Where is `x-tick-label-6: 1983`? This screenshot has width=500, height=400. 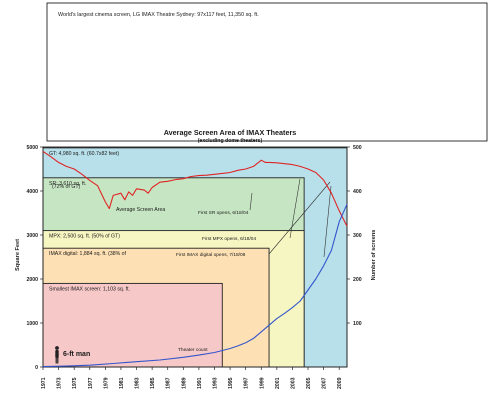
x-tick-label-6: 1983 is located at coordinates (138, 383).